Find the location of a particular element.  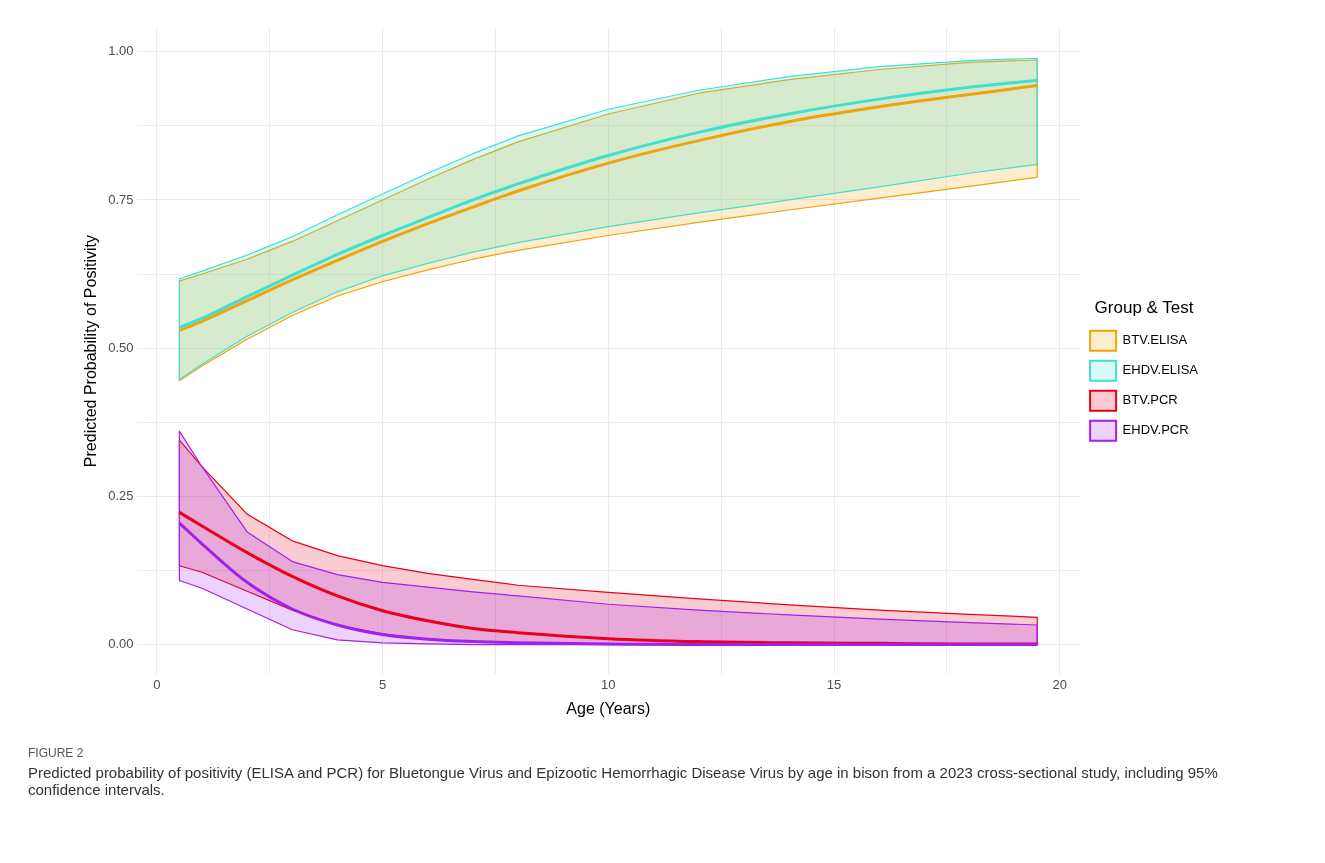

x-tick-label: 10 is located at coordinates (608, 684).